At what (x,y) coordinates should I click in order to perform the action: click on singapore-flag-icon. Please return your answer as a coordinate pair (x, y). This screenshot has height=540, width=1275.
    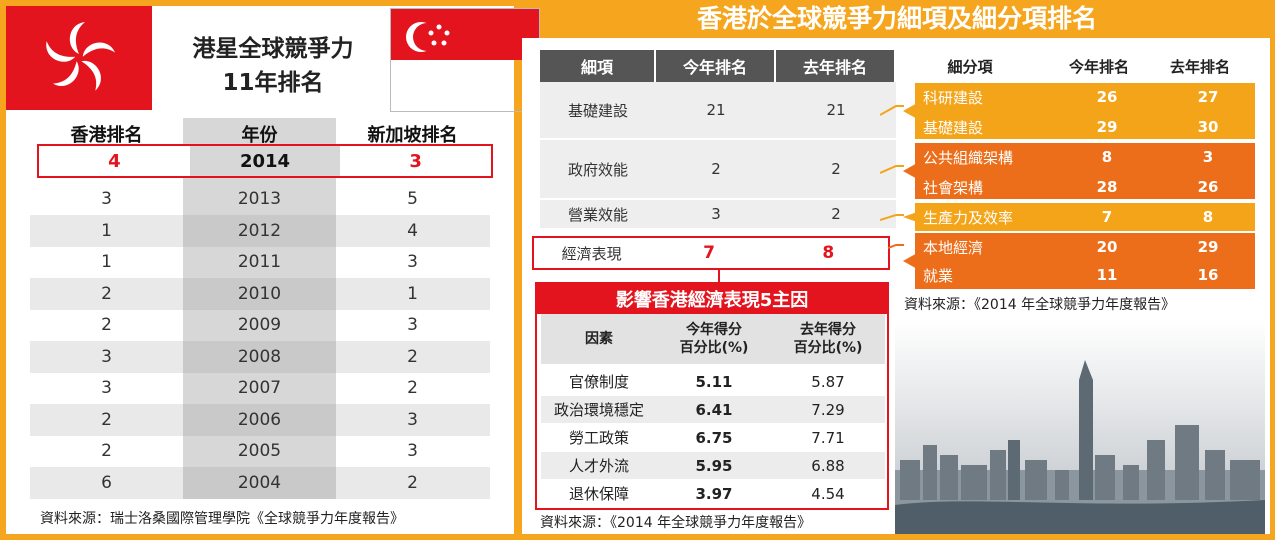
    Looking at the image, I should click on (465, 60).